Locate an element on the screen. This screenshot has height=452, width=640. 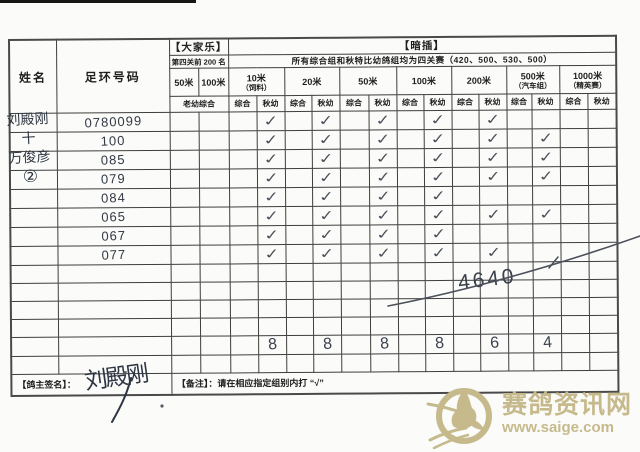
subcol-20m-qiuyou: 秋幼 is located at coordinates (325, 103).